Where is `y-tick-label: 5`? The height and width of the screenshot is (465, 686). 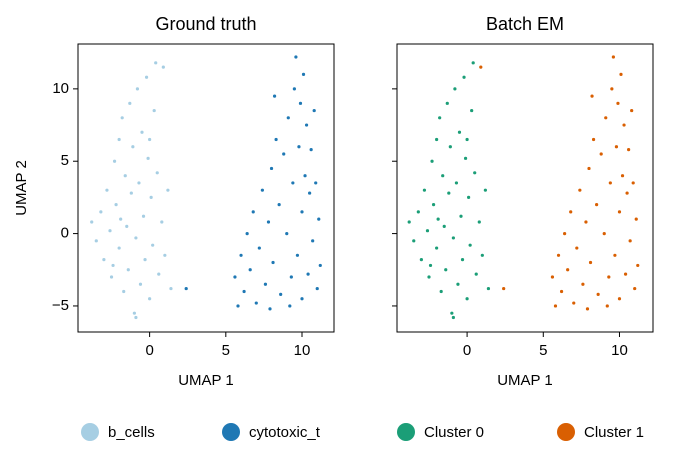
y-tick-label: 5 is located at coordinates (65, 160).